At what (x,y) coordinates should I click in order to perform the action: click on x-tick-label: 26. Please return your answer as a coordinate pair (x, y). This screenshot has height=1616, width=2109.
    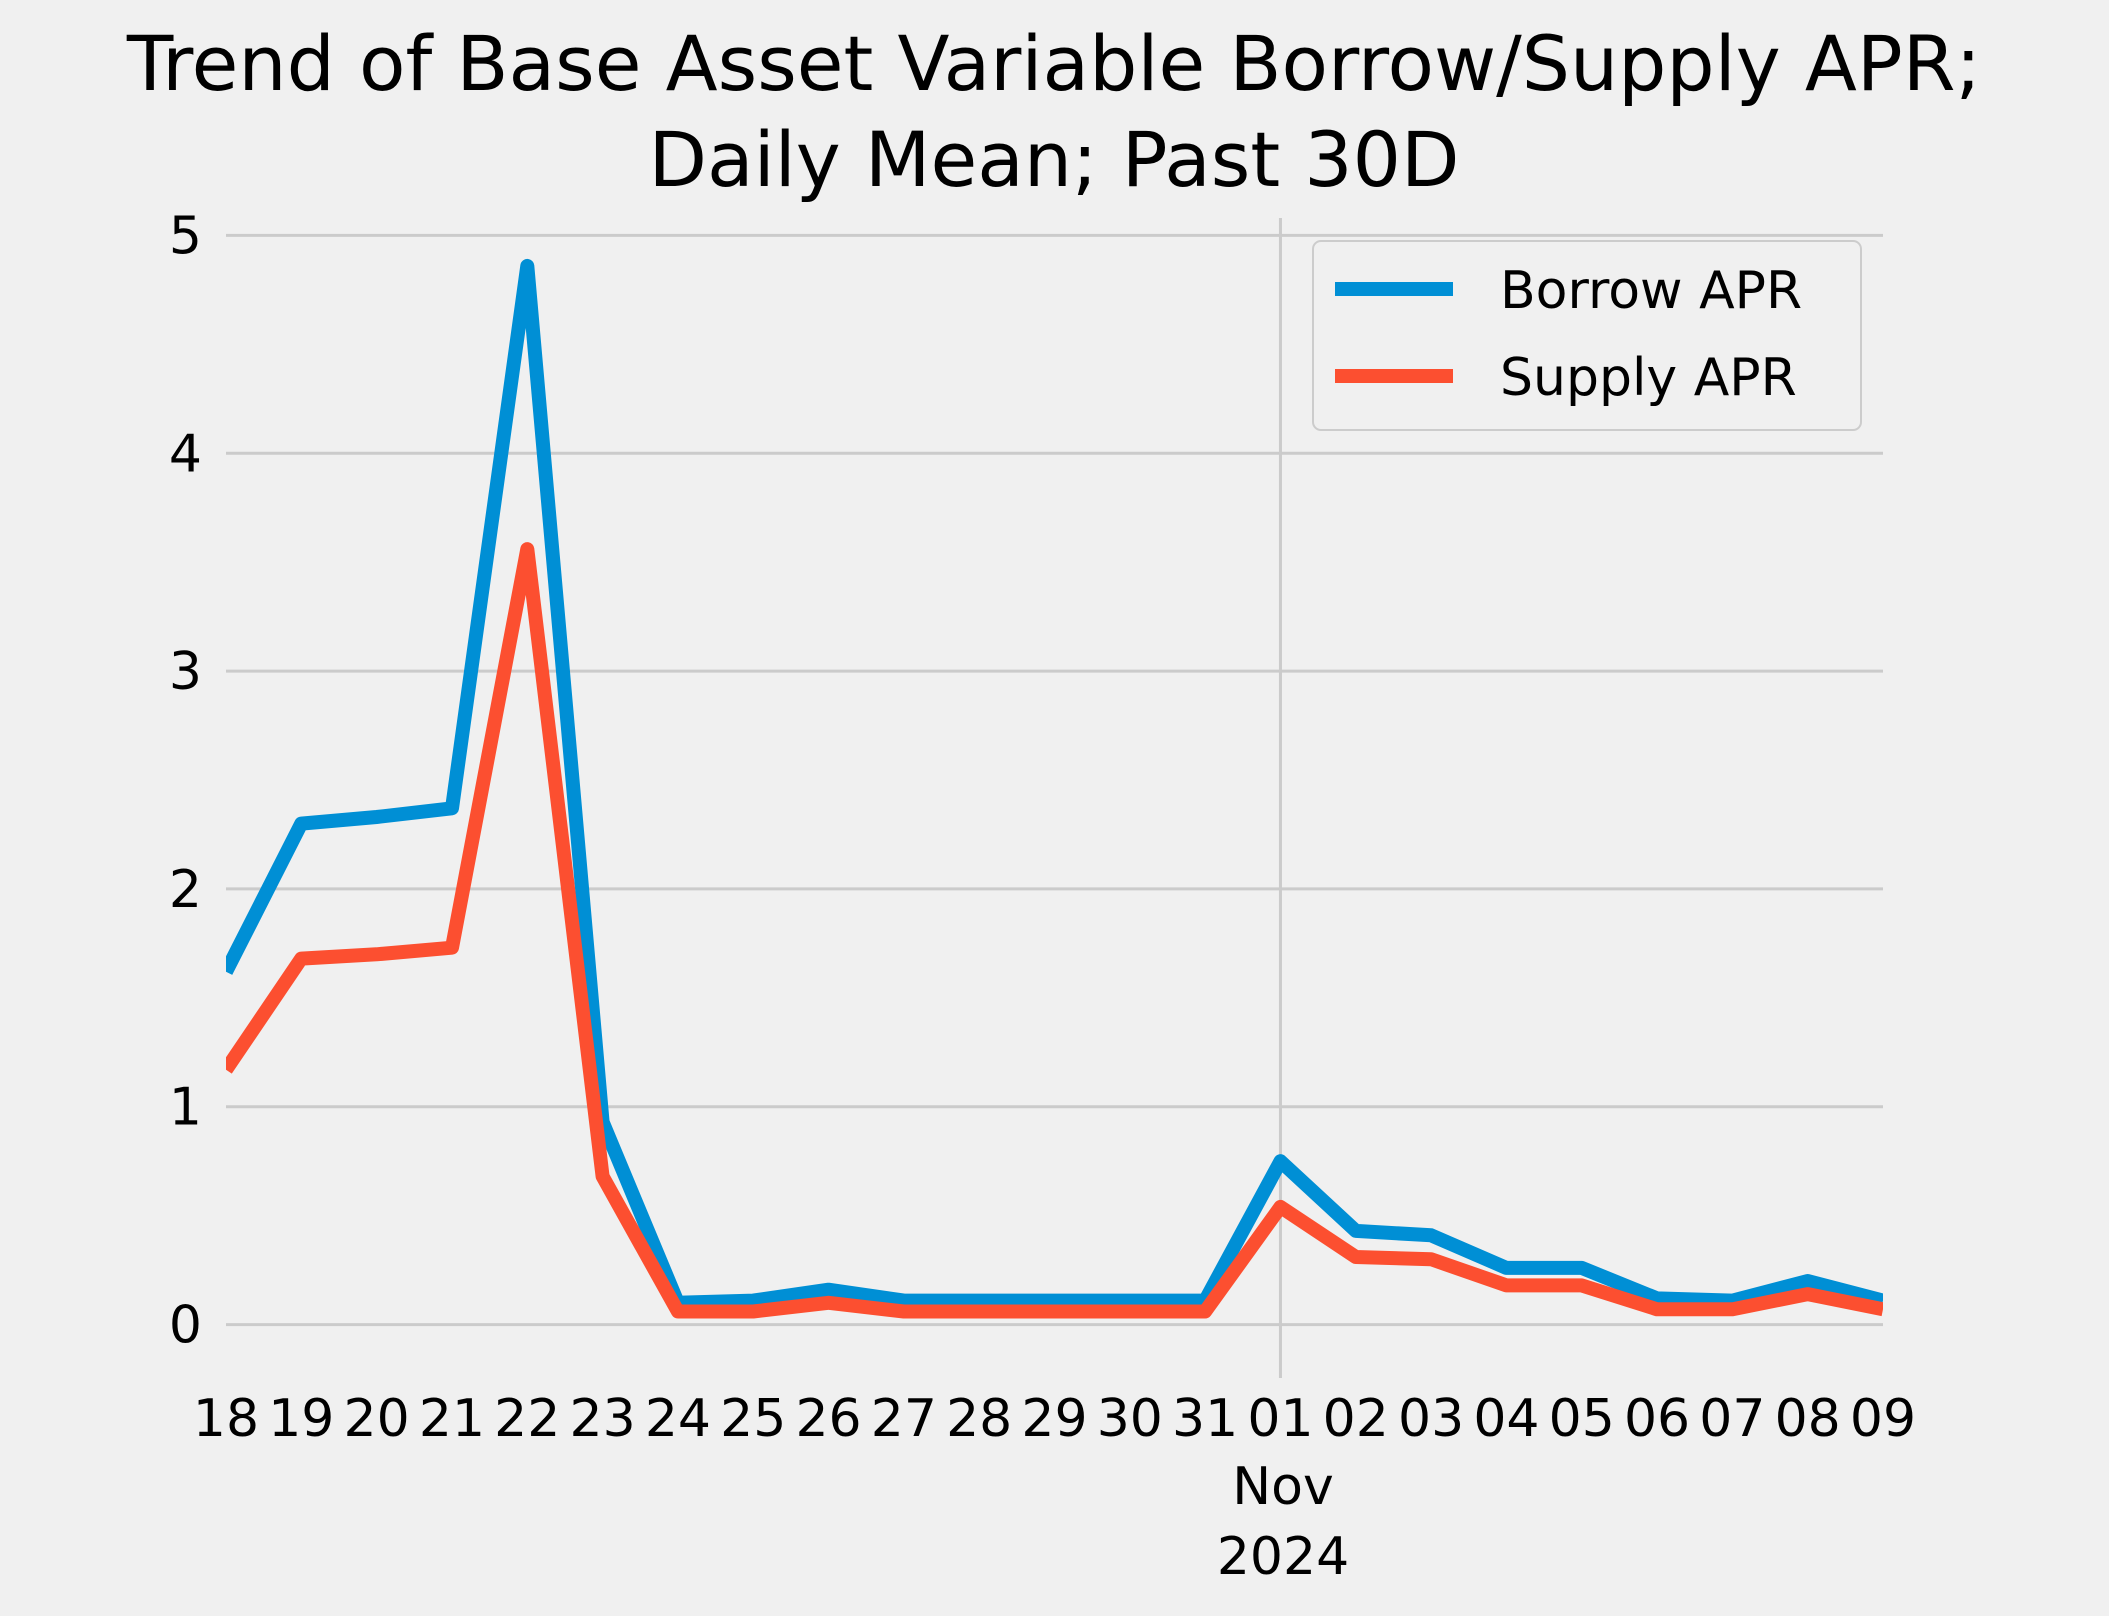
    Looking at the image, I should click on (828, 1419).